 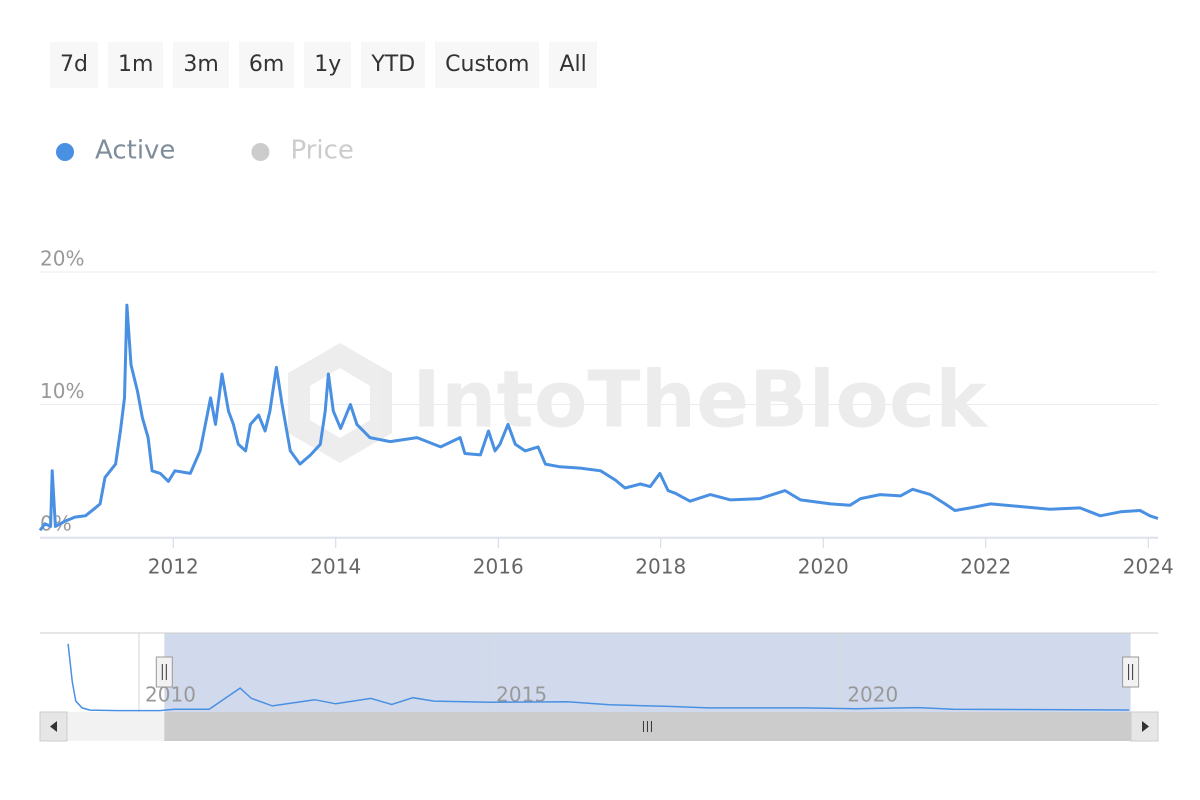 I want to click on navigator-tick-label: 2020, so click(x=872, y=695).